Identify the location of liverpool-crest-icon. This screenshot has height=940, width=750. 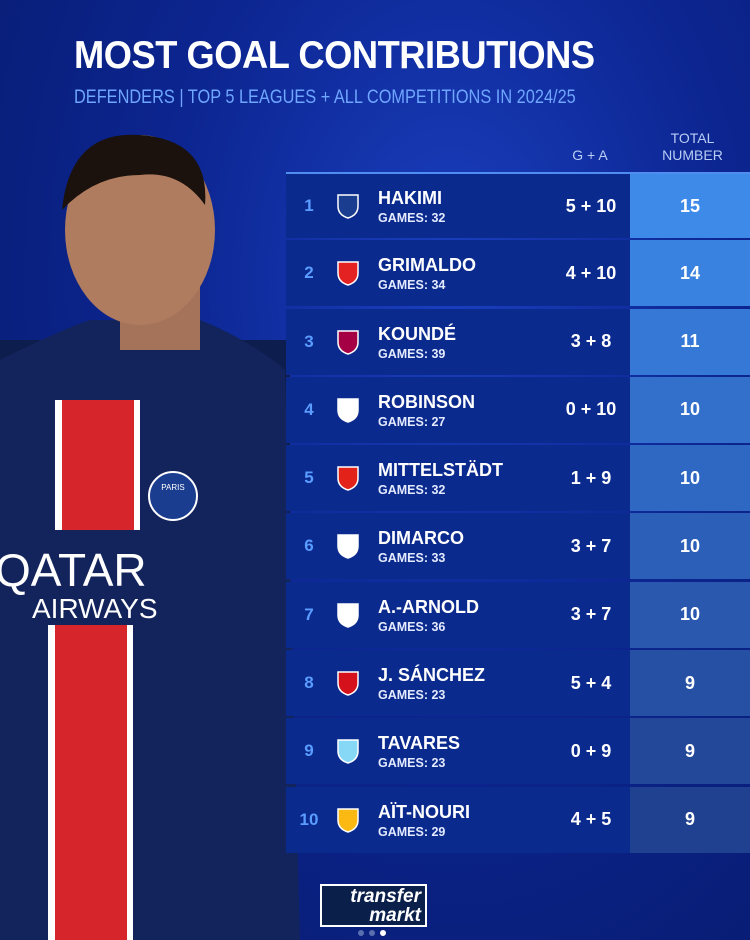
(348, 615).